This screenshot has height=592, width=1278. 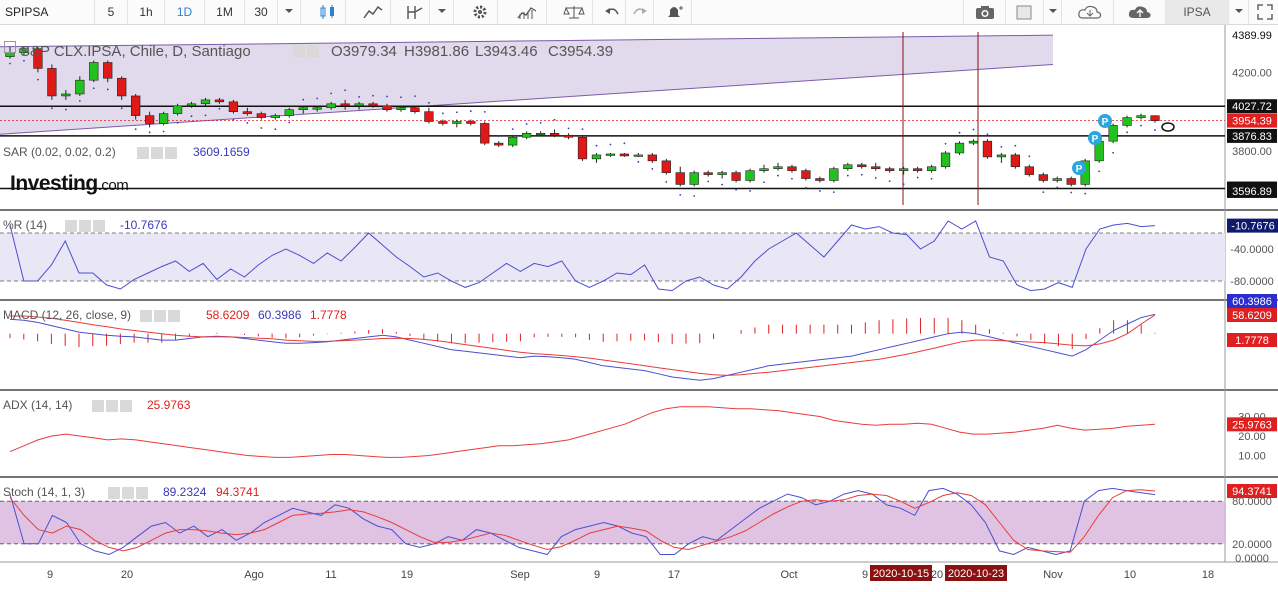 What do you see at coordinates (1197, 12) in the screenshot?
I see `symbol-box: IPSA` at bounding box center [1197, 12].